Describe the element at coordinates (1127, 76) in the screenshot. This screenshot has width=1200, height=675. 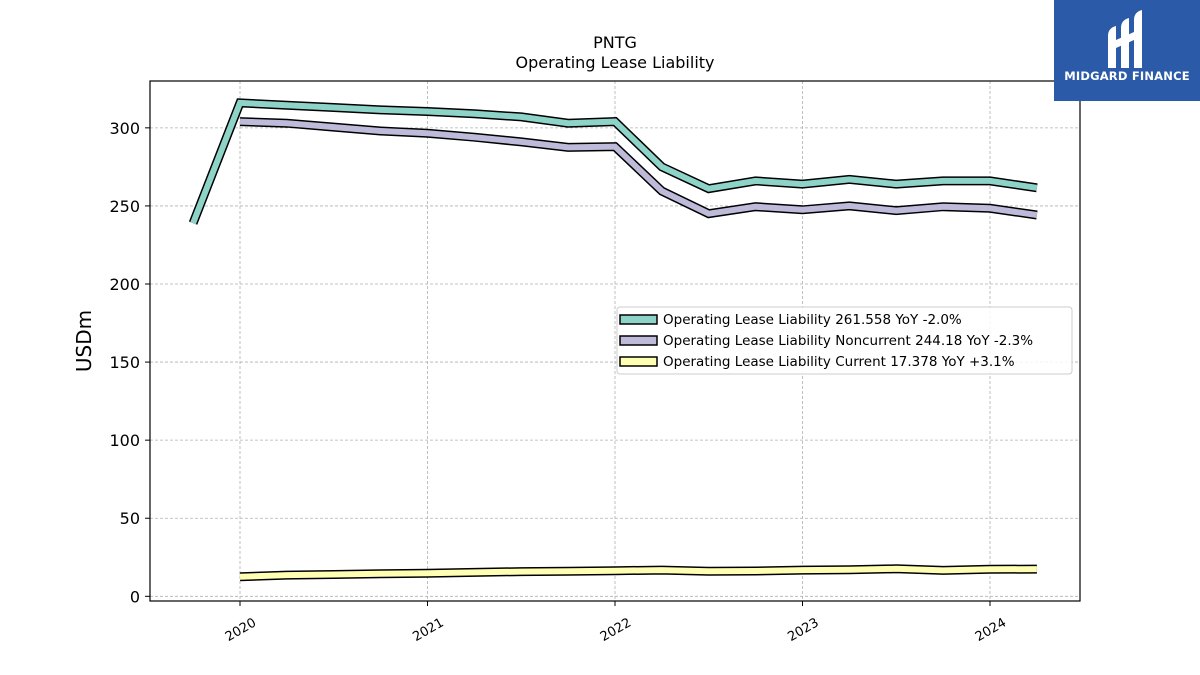
I see `brand-name: MIDGARD FINANCE` at that location.